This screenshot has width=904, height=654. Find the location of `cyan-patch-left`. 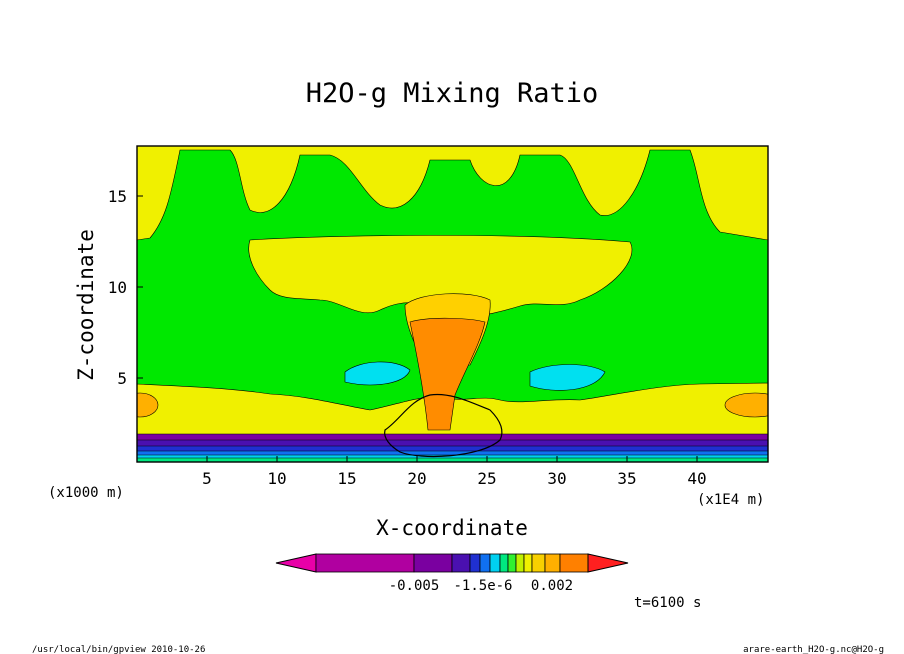

cyan-patch-left is located at coordinates (377, 373).